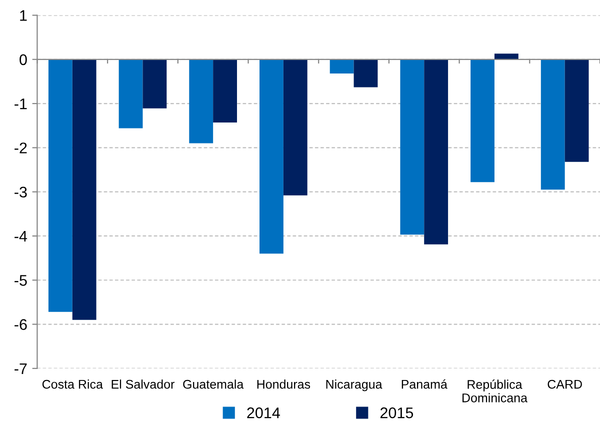  I want to click on x-tick-label: Nicaragua, so click(354, 386).